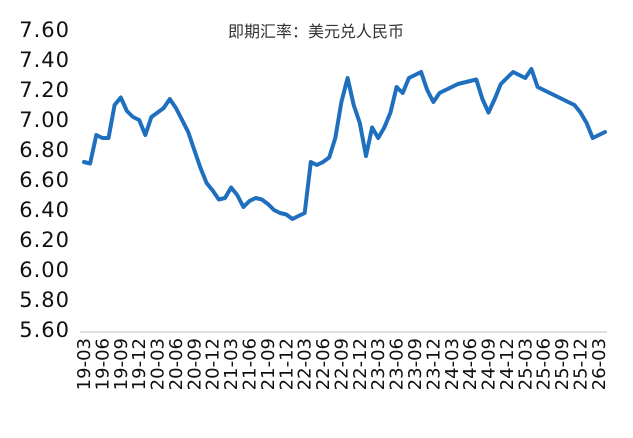 Image resolution: width=633 pixels, height=438 pixels. What do you see at coordinates (44, 270) in the screenshot?
I see `y-tick-label: 6.00` at bounding box center [44, 270].